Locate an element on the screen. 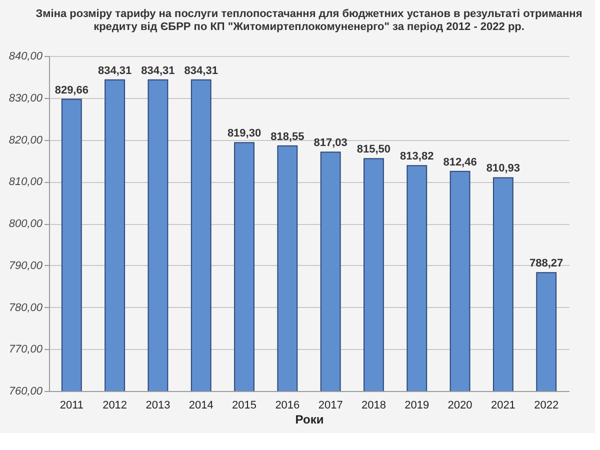 The height and width of the screenshot is (450, 600). chart-title: Зміна розміру тарифу на послуги теплопостачання для бюджетних установ в результаті отримання кредиту від ЄБРР по КП "Житомиртеплокомуненерго" за період 2012 - 2022 рр. is located at coordinates (309, 20).